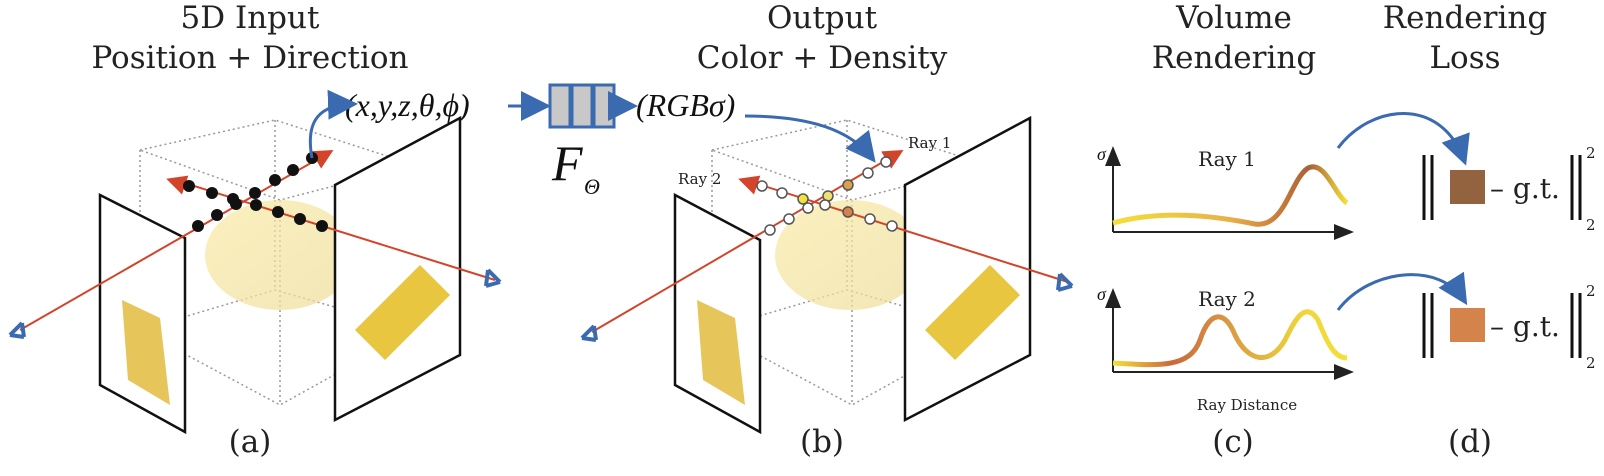 This screenshot has width=1604, height=476. I want to click on panel-label-c: (c), so click(1233, 442).